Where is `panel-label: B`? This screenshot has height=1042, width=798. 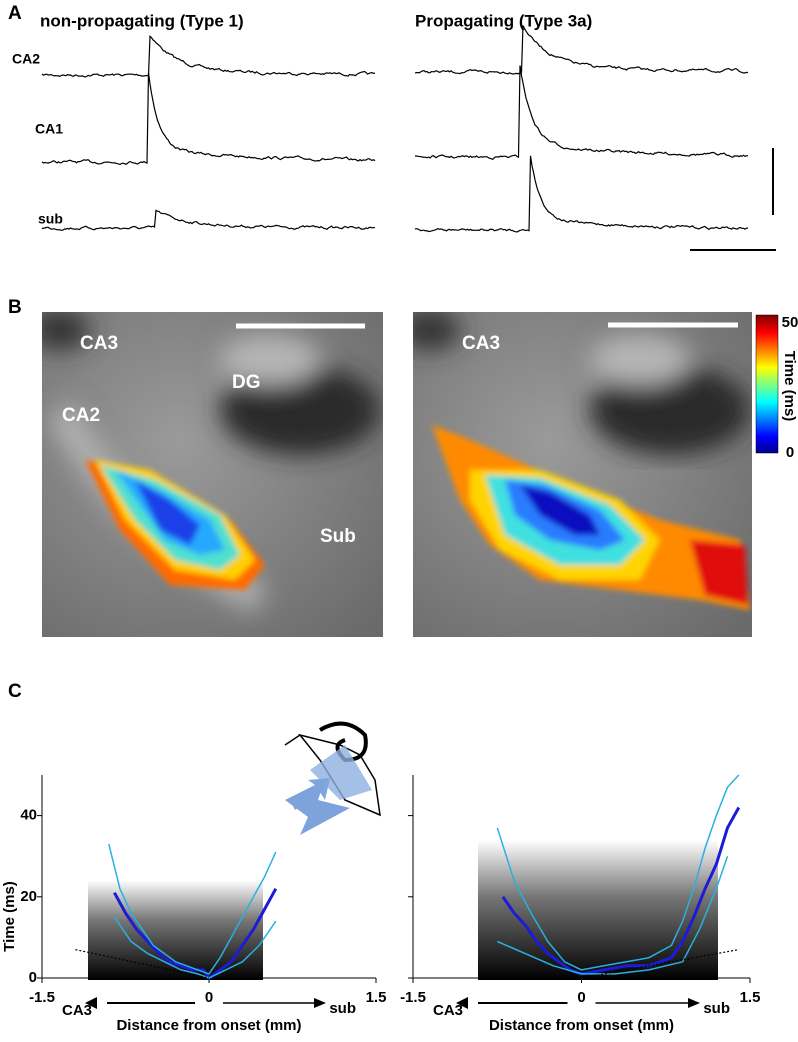
panel-label: B is located at coordinates (15, 307).